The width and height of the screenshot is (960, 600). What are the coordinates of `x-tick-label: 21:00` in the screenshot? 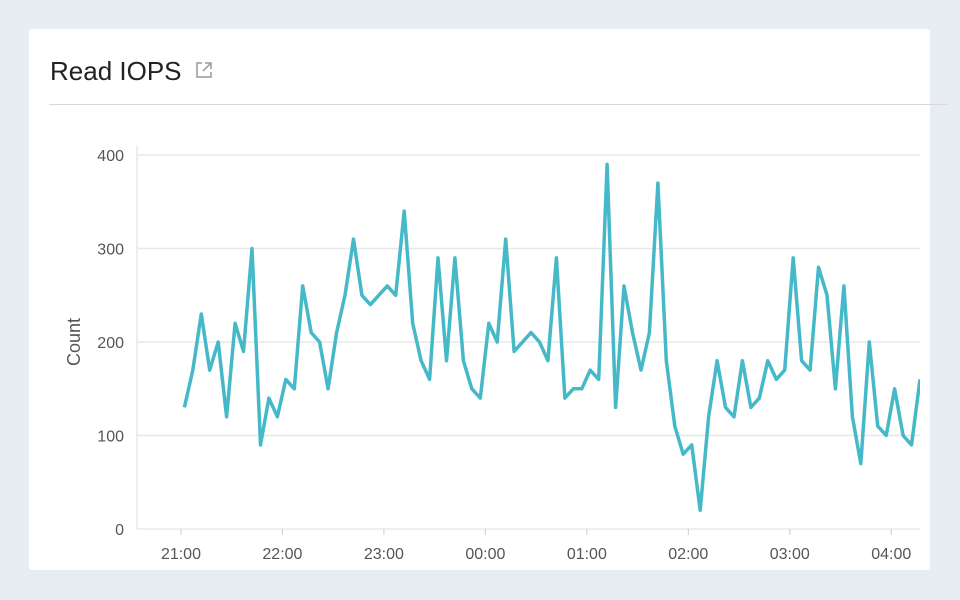 It's located at (181, 554).